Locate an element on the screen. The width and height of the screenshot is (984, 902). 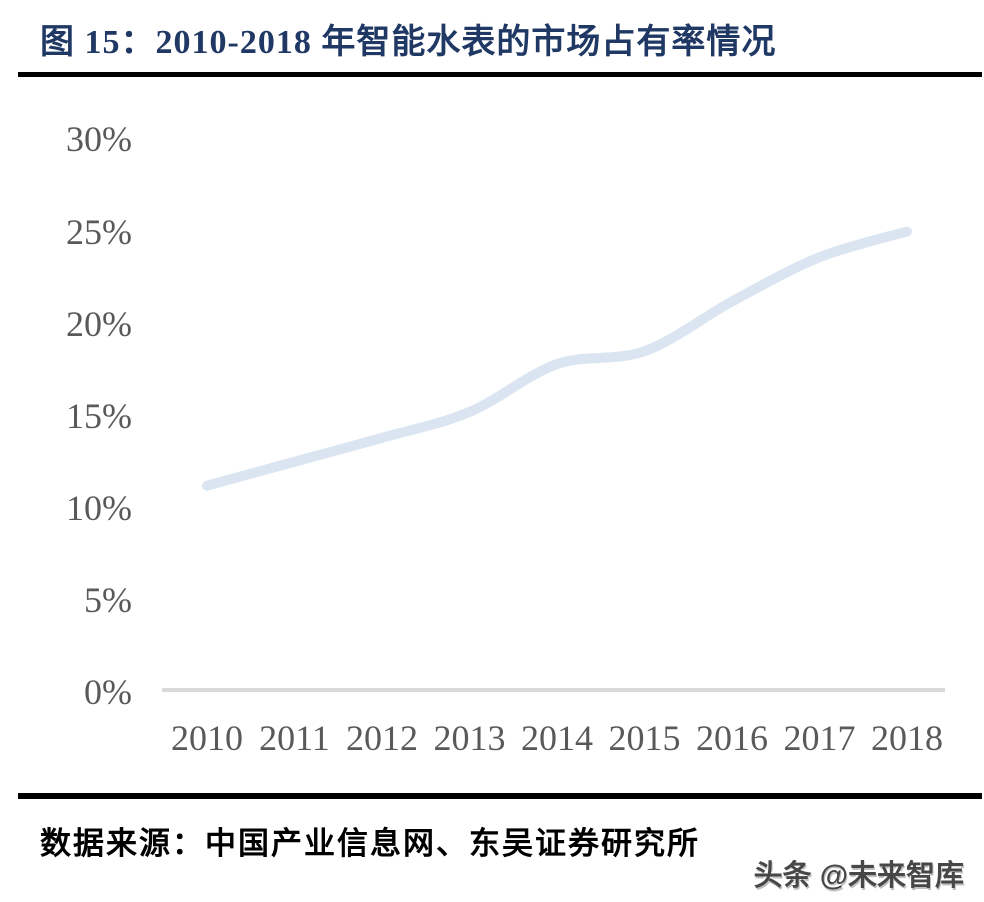
data-source-text: 数据来源：中国产业信息网、东吴证券研究所 is located at coordinates (370, 843).